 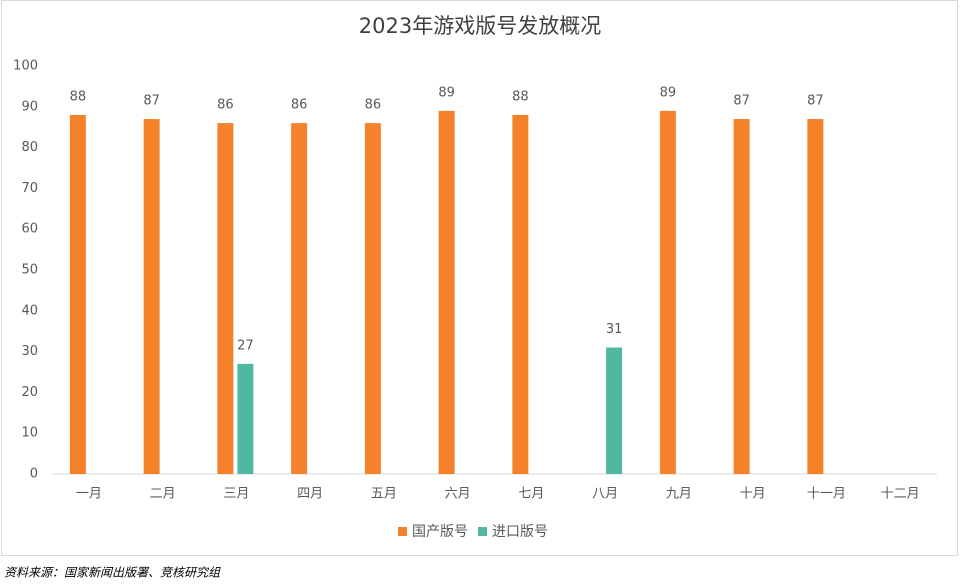 I want to click on x-tick-label: 十二月, so click(x=900, y=494).